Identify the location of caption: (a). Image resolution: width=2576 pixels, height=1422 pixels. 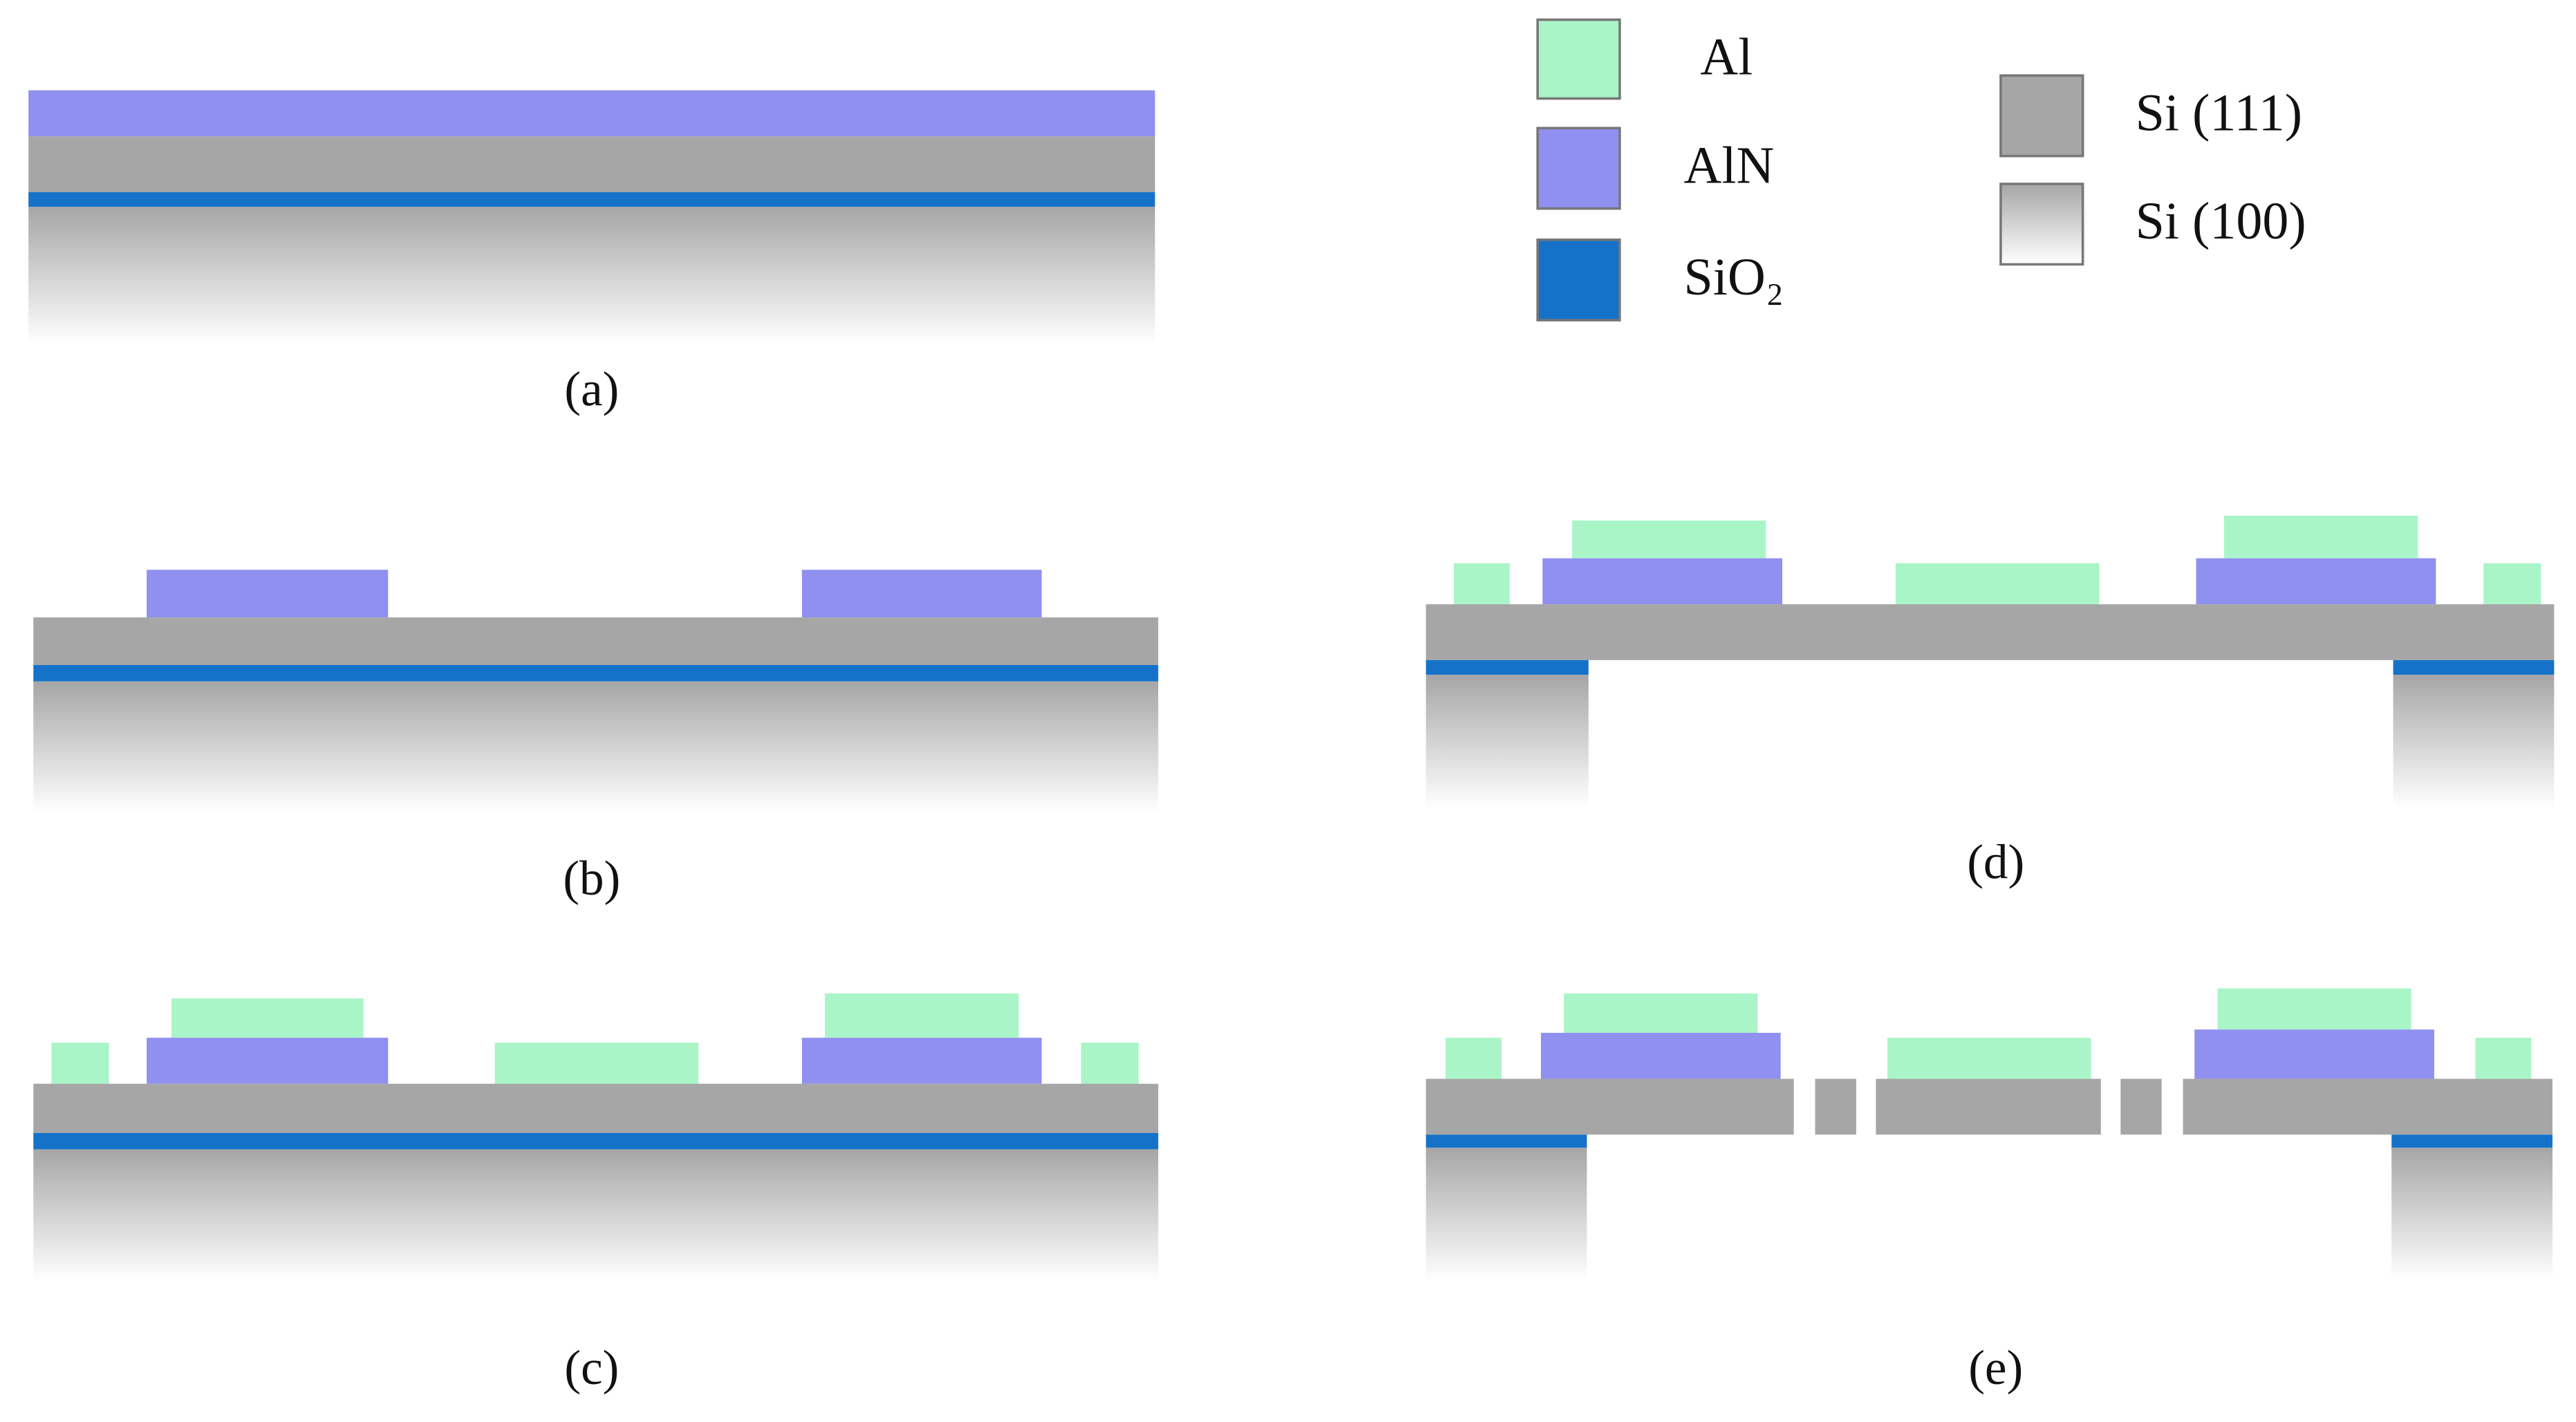
(591, 389).